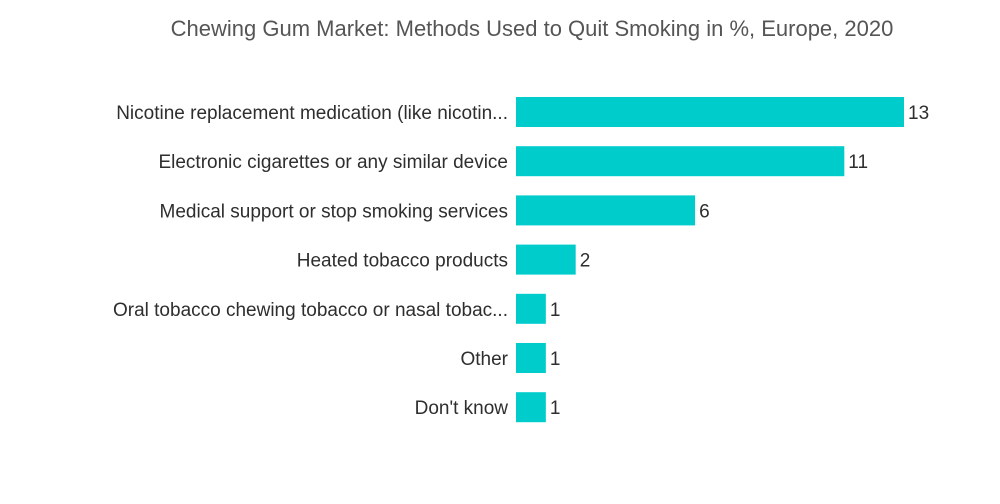 The width and height of the screenshot is (1000, 504). What do you see at coordinates (704, 211) in the screenshot?
I see `value-label: 6` at bounding box center [704, 211].